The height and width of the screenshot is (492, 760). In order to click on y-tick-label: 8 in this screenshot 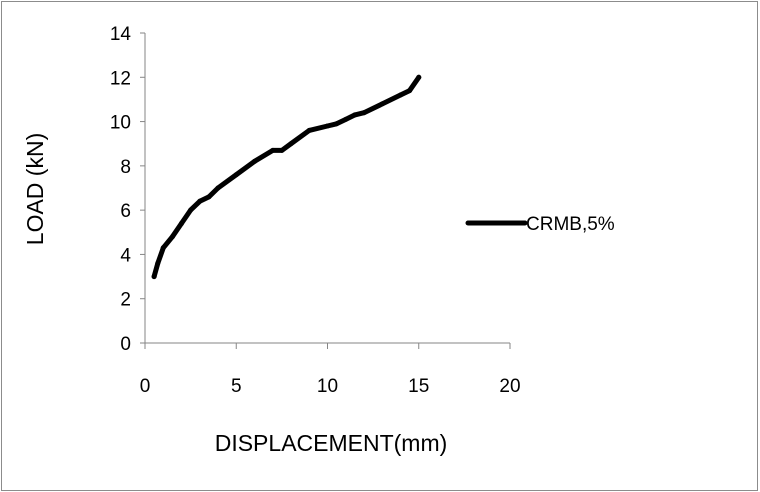, I will do `click(125, 167)`.